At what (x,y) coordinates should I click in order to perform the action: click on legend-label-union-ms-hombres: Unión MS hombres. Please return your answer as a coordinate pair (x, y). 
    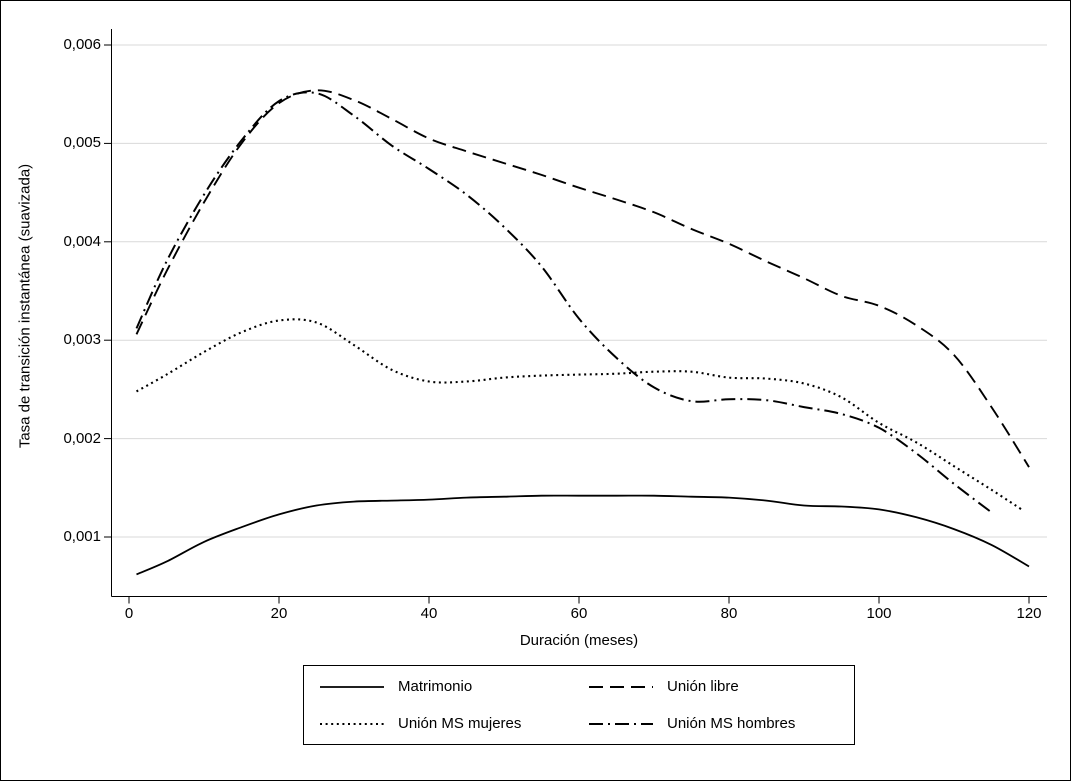
    Looking at the image, I should click on (731, 723).